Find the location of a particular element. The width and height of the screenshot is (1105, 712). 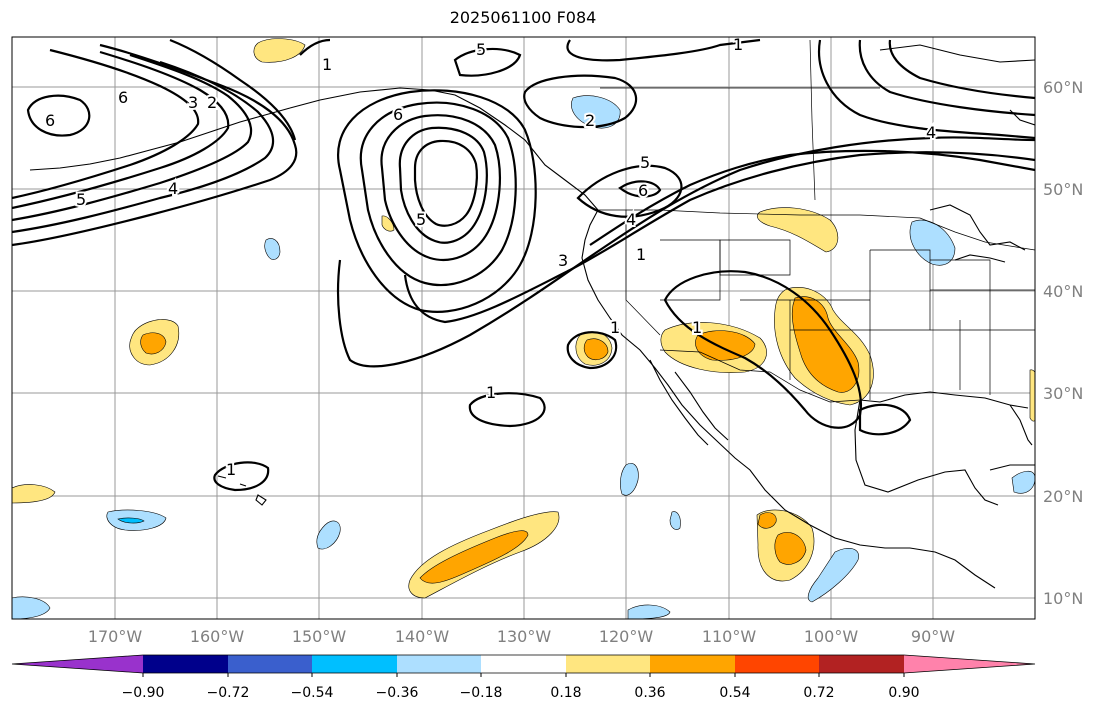

lon-label: 150°W is located at coordinates (319, 636).